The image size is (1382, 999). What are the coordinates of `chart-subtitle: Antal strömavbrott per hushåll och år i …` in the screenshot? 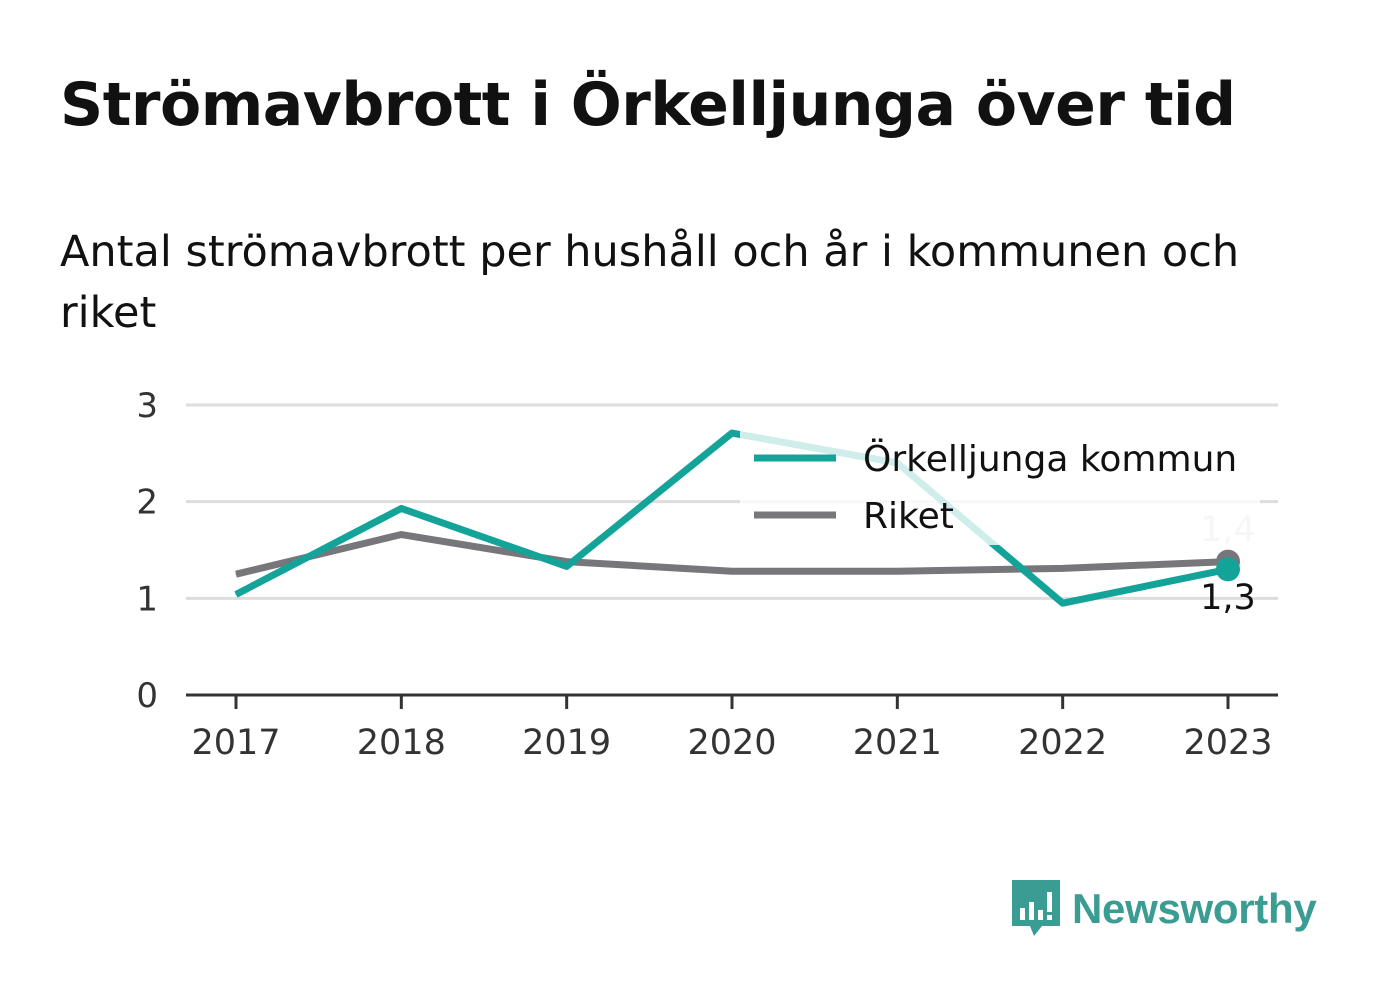 It's located at (650, 282).